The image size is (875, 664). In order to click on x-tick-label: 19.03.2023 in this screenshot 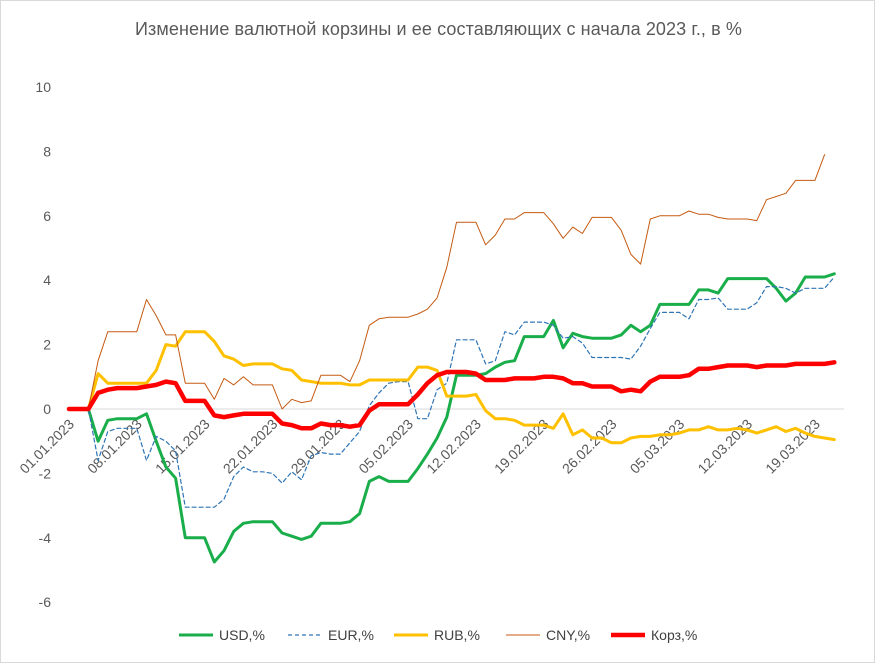, I will do `click(792, 446)`.